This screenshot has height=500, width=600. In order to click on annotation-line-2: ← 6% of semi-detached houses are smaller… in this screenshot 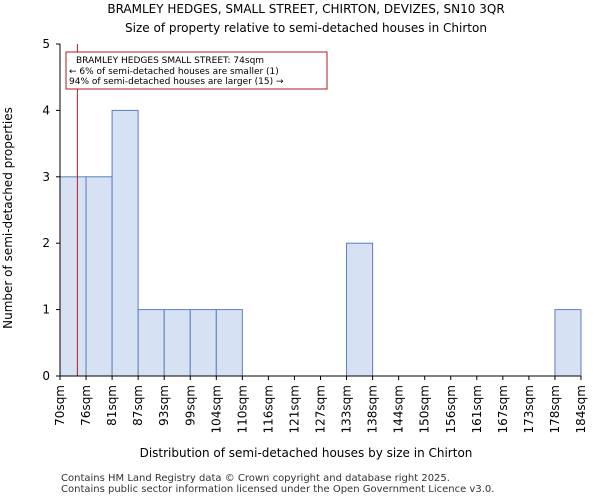, I will do `click(174, 72)`.